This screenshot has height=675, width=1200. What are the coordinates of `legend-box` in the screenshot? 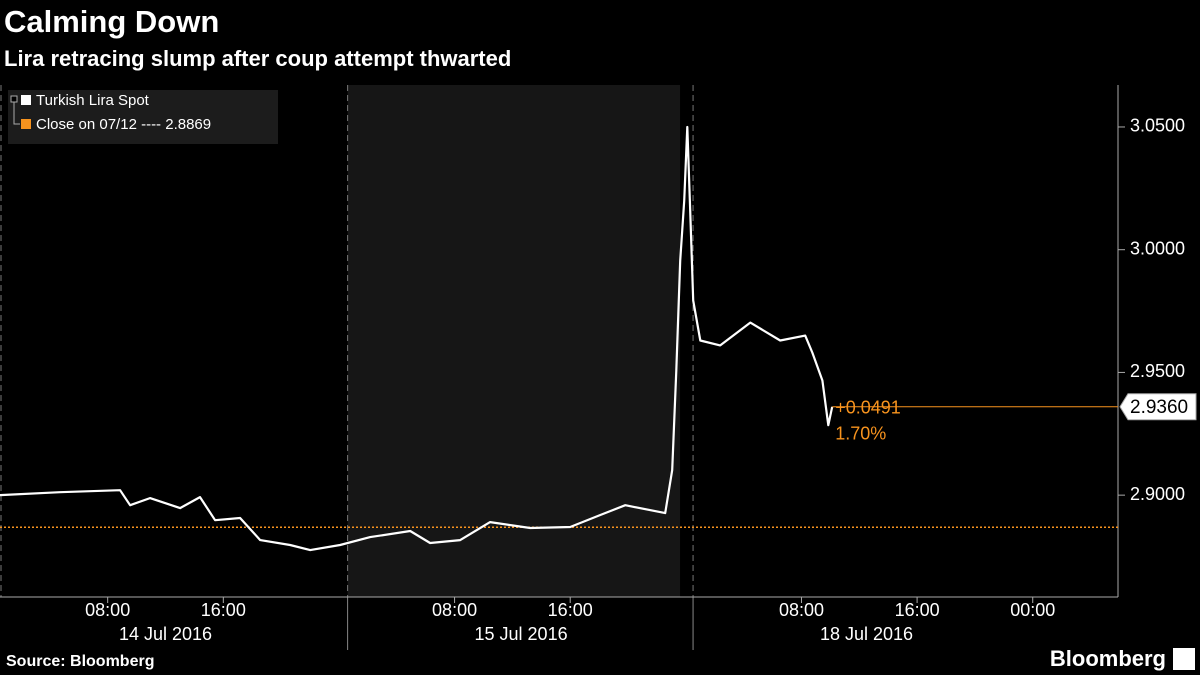 It's located at (143, 117).